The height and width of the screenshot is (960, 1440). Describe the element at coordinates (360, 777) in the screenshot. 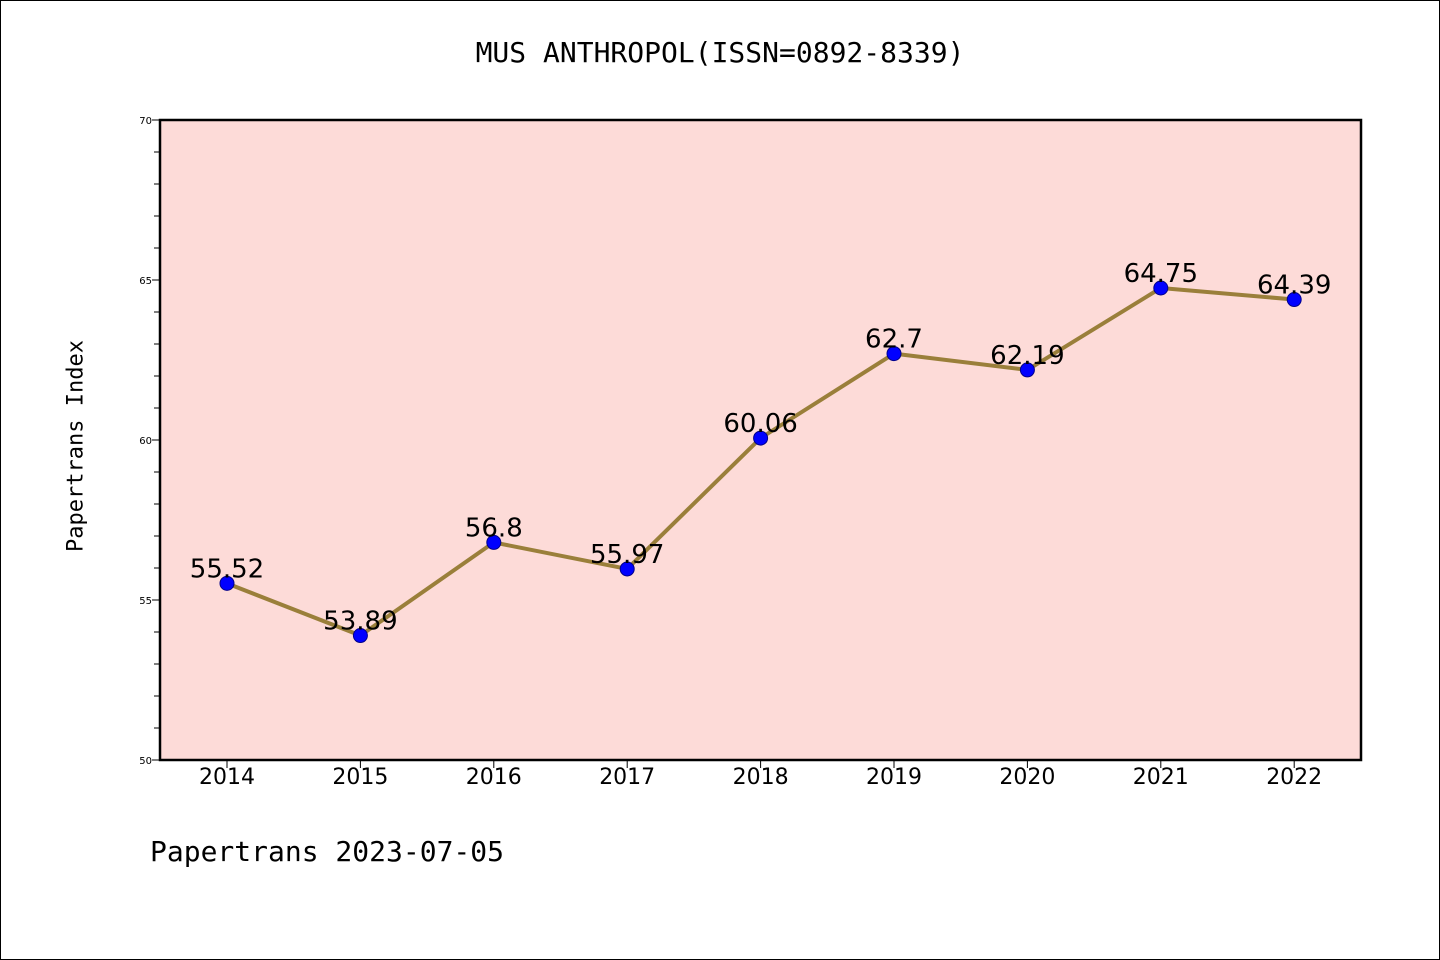

I see `x-tick-label: 2015` at that location.